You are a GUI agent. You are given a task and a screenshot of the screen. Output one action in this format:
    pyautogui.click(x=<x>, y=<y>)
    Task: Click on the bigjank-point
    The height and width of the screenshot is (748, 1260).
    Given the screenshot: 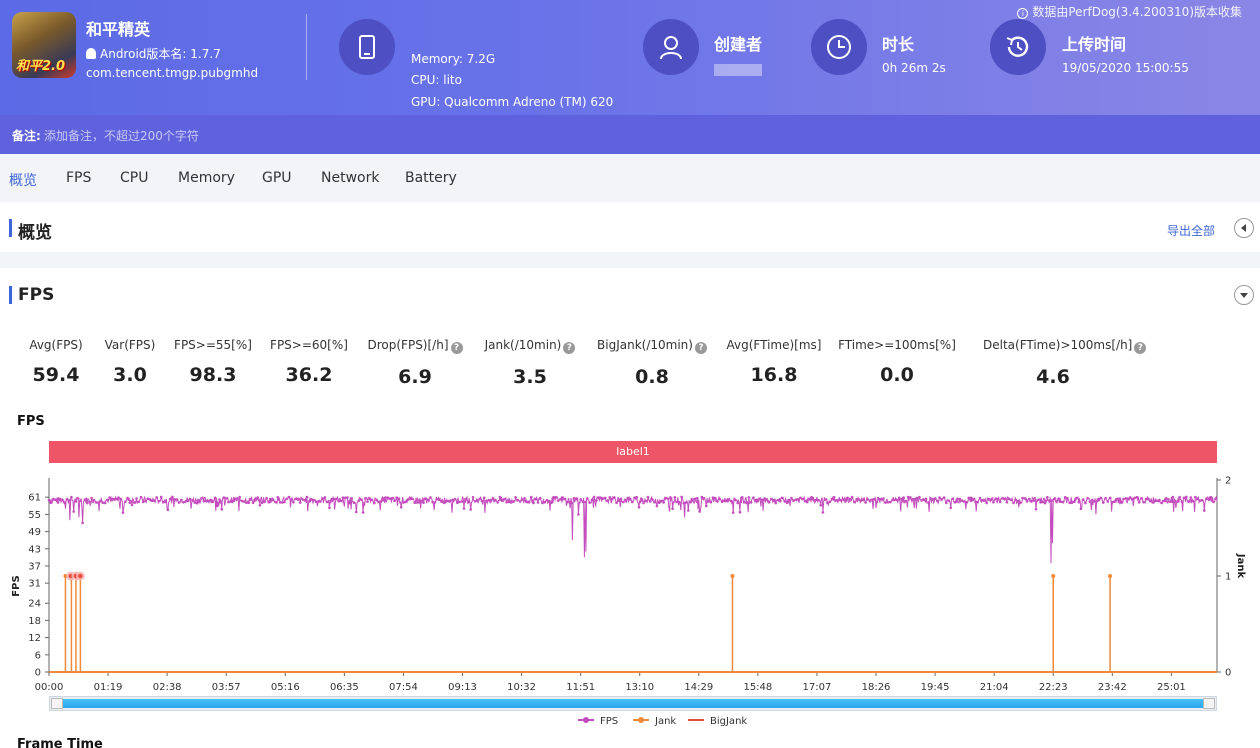 What is the action you would take?
    pyautogui.click(x=80, y=576)
    